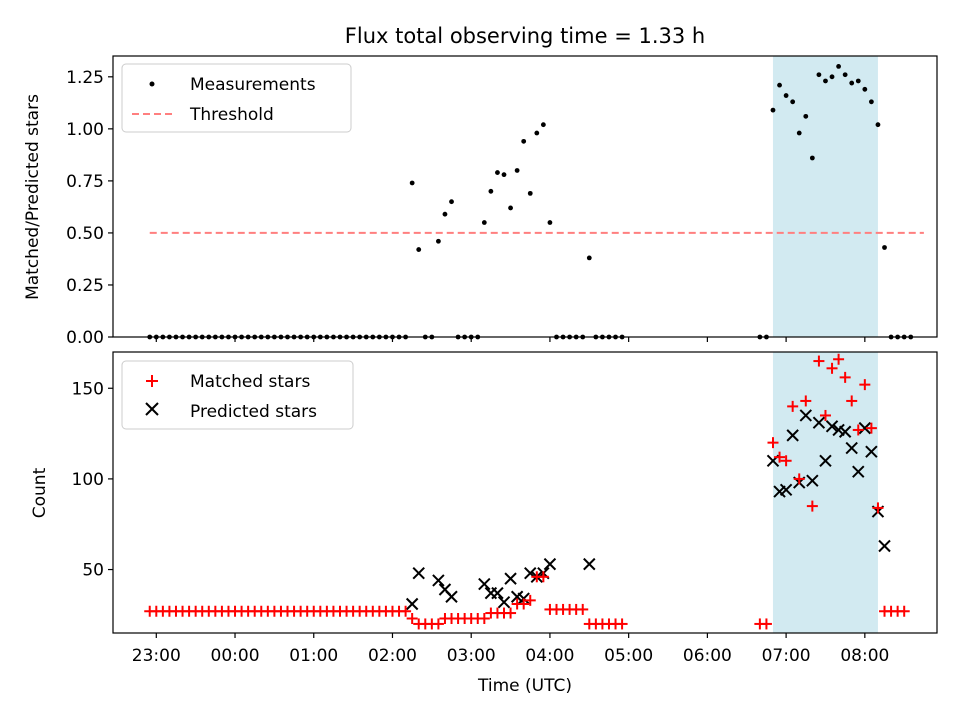  Describe the element at coordinates (864, 656) in the screenshot. I see `x-tick-label: 08:00` at that location.